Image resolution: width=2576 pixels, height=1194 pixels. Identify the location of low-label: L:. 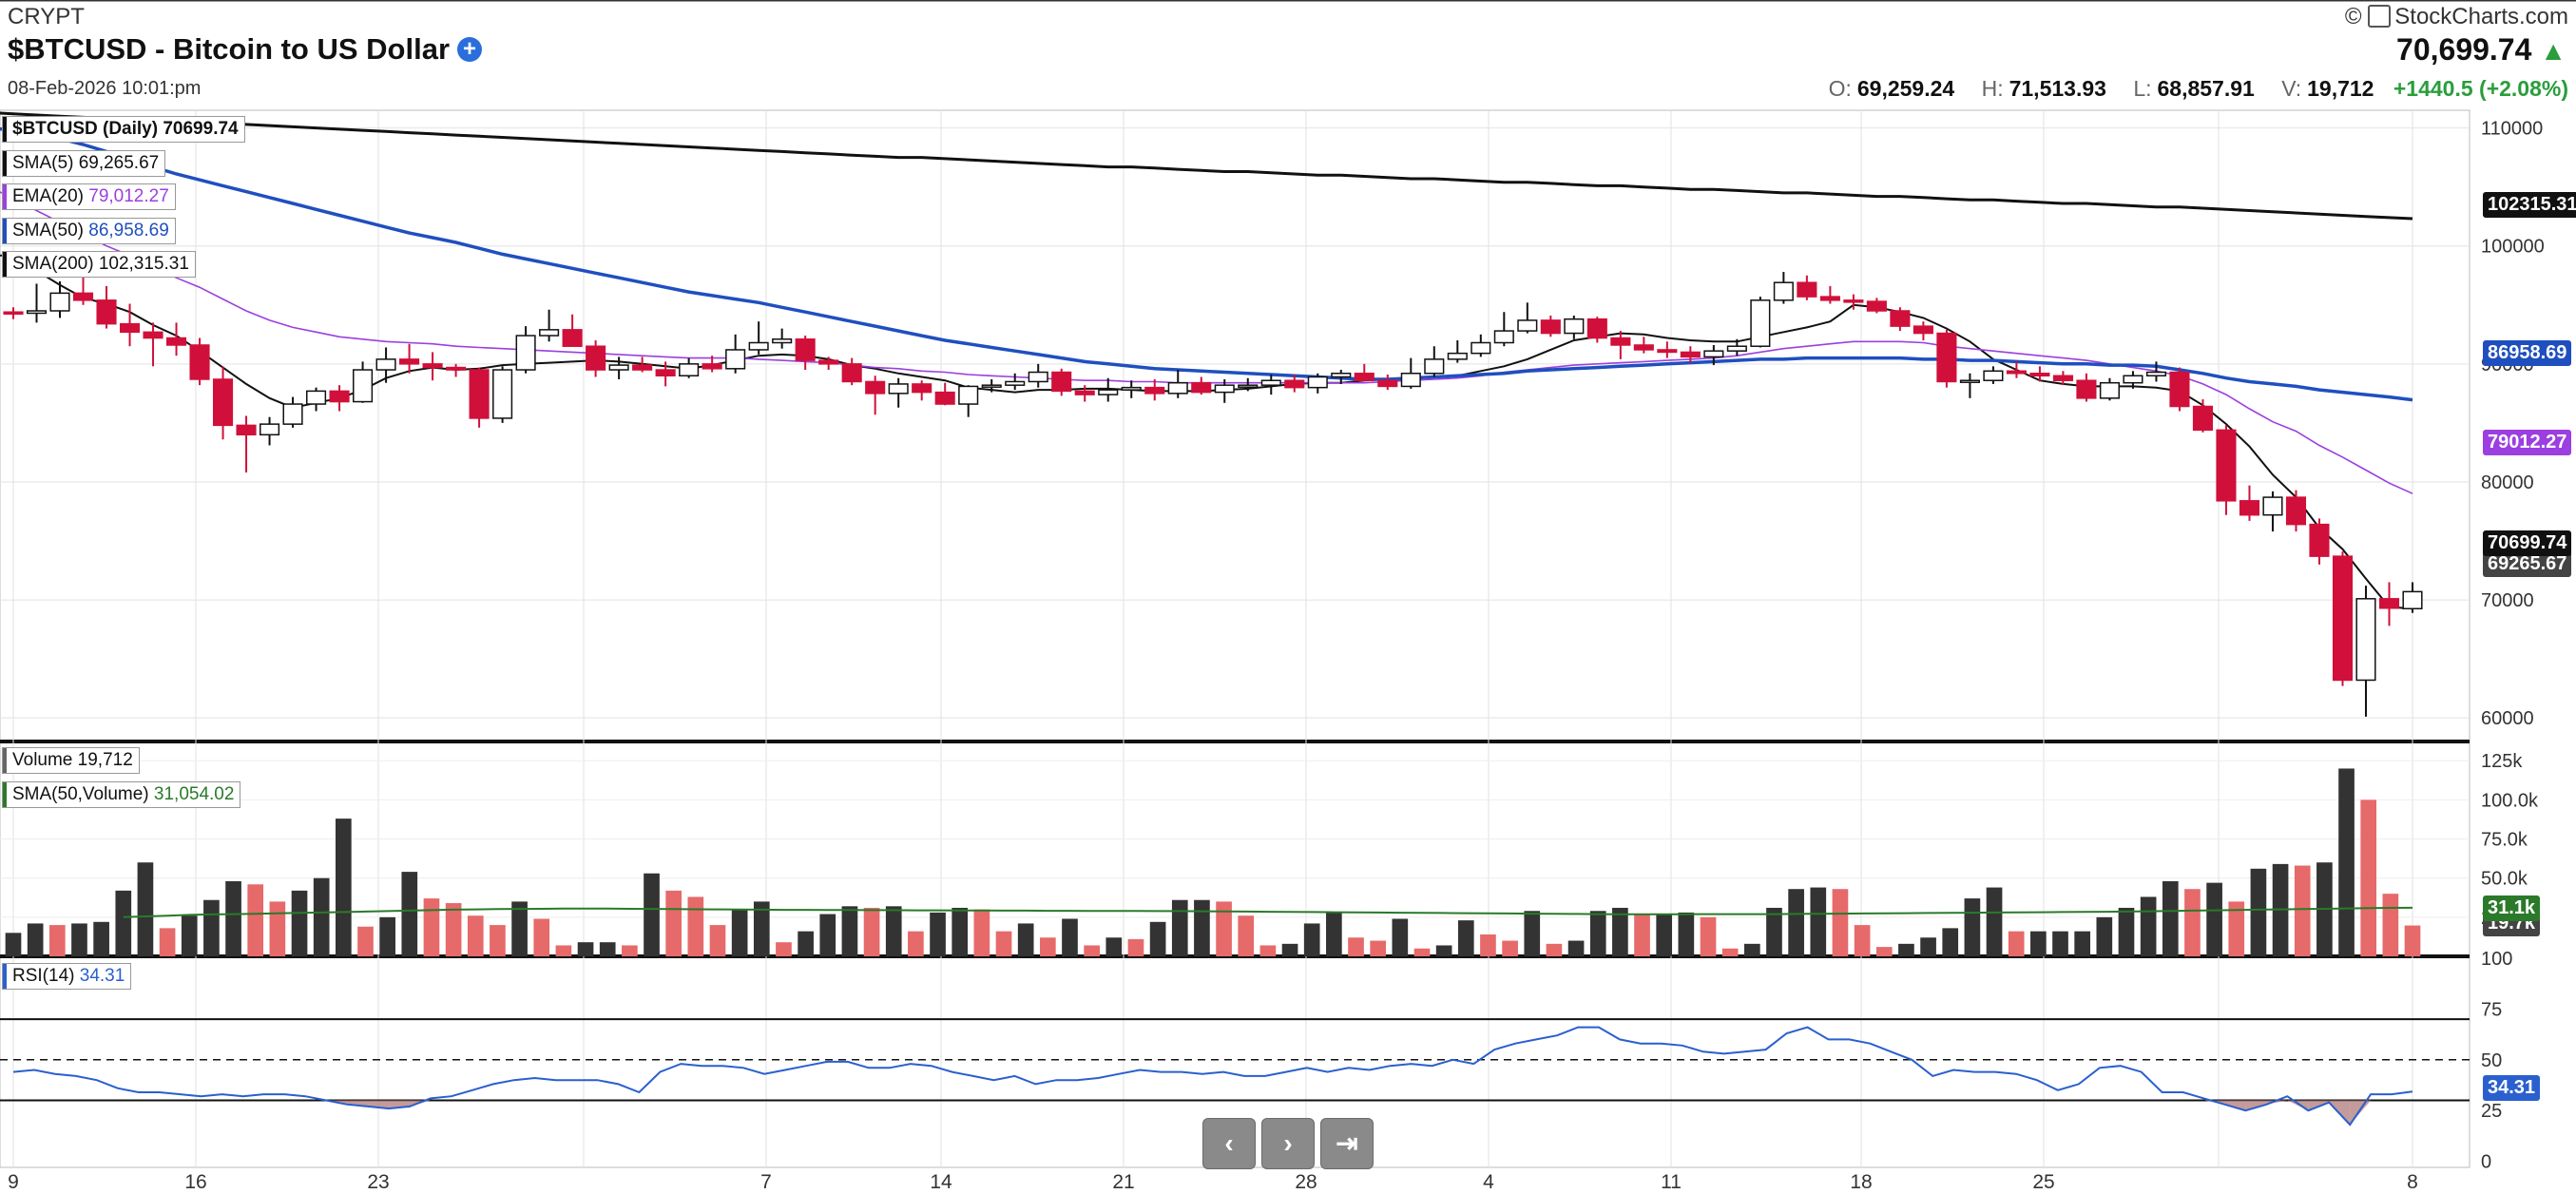
(2142, 88).